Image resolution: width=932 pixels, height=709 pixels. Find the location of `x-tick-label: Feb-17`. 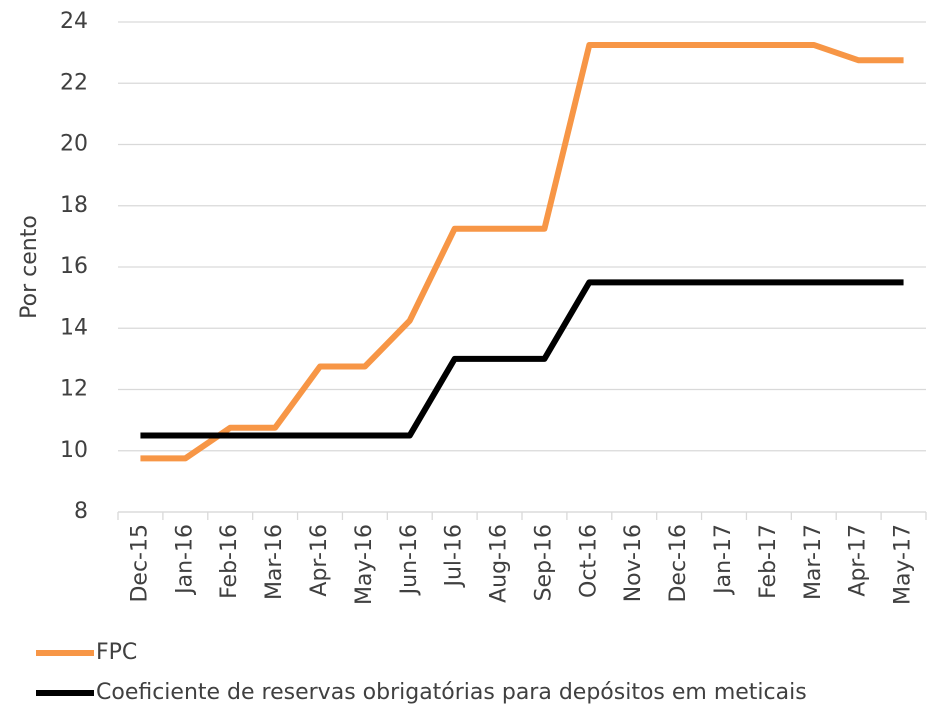

x-tick-label: Feb-17 is located at coordinates (768, 561).